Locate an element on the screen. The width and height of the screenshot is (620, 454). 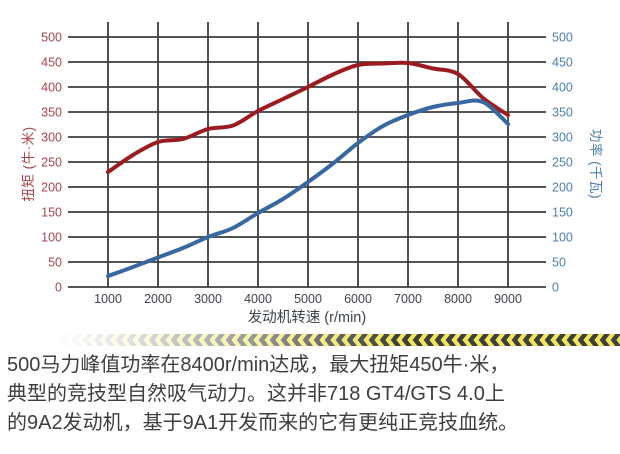
x-tick-label: 9000 is located at coordinates (508, 299).